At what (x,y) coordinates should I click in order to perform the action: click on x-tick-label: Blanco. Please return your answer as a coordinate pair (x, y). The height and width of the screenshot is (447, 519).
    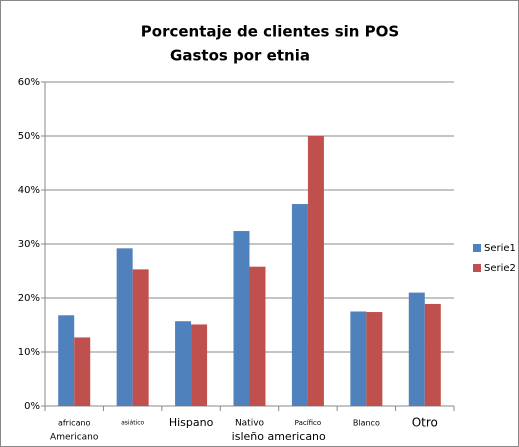
    Looking at the image, I should click on (366, 423).